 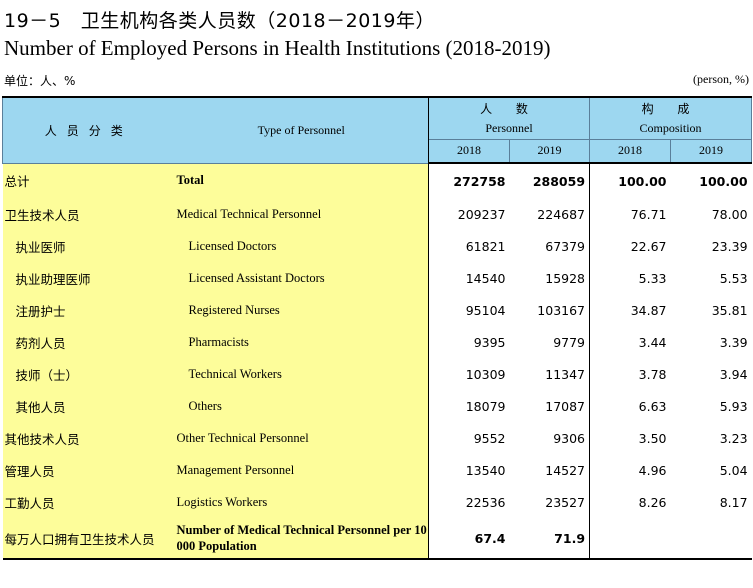 What do you see at coordinates (648, 310) in the screenshot?
I see `cell-composition-2018: 34.87` at bounding box center [648, 310].